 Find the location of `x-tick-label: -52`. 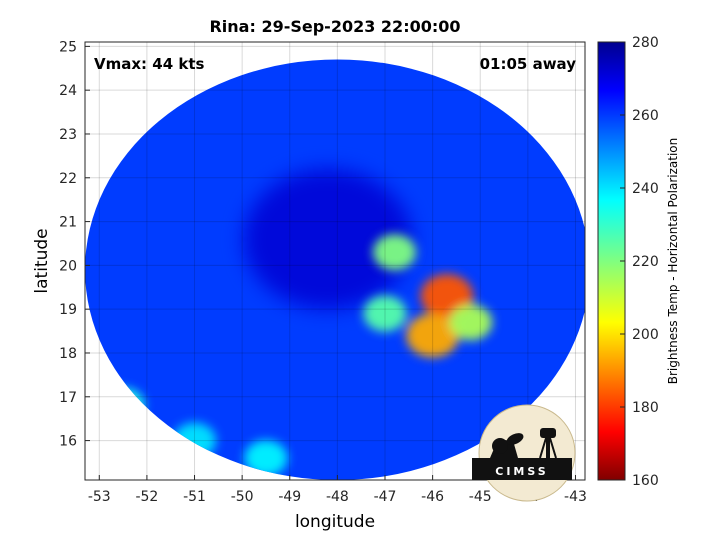

x-tick-label: -52 is located at coordinates (146, 497).